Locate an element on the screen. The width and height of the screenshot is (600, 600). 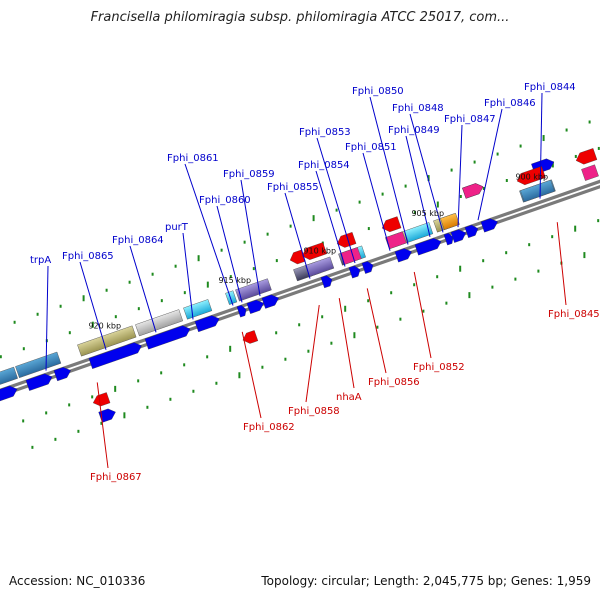
gene-label: Fphi_0852 is located at coordinates (439, 367).